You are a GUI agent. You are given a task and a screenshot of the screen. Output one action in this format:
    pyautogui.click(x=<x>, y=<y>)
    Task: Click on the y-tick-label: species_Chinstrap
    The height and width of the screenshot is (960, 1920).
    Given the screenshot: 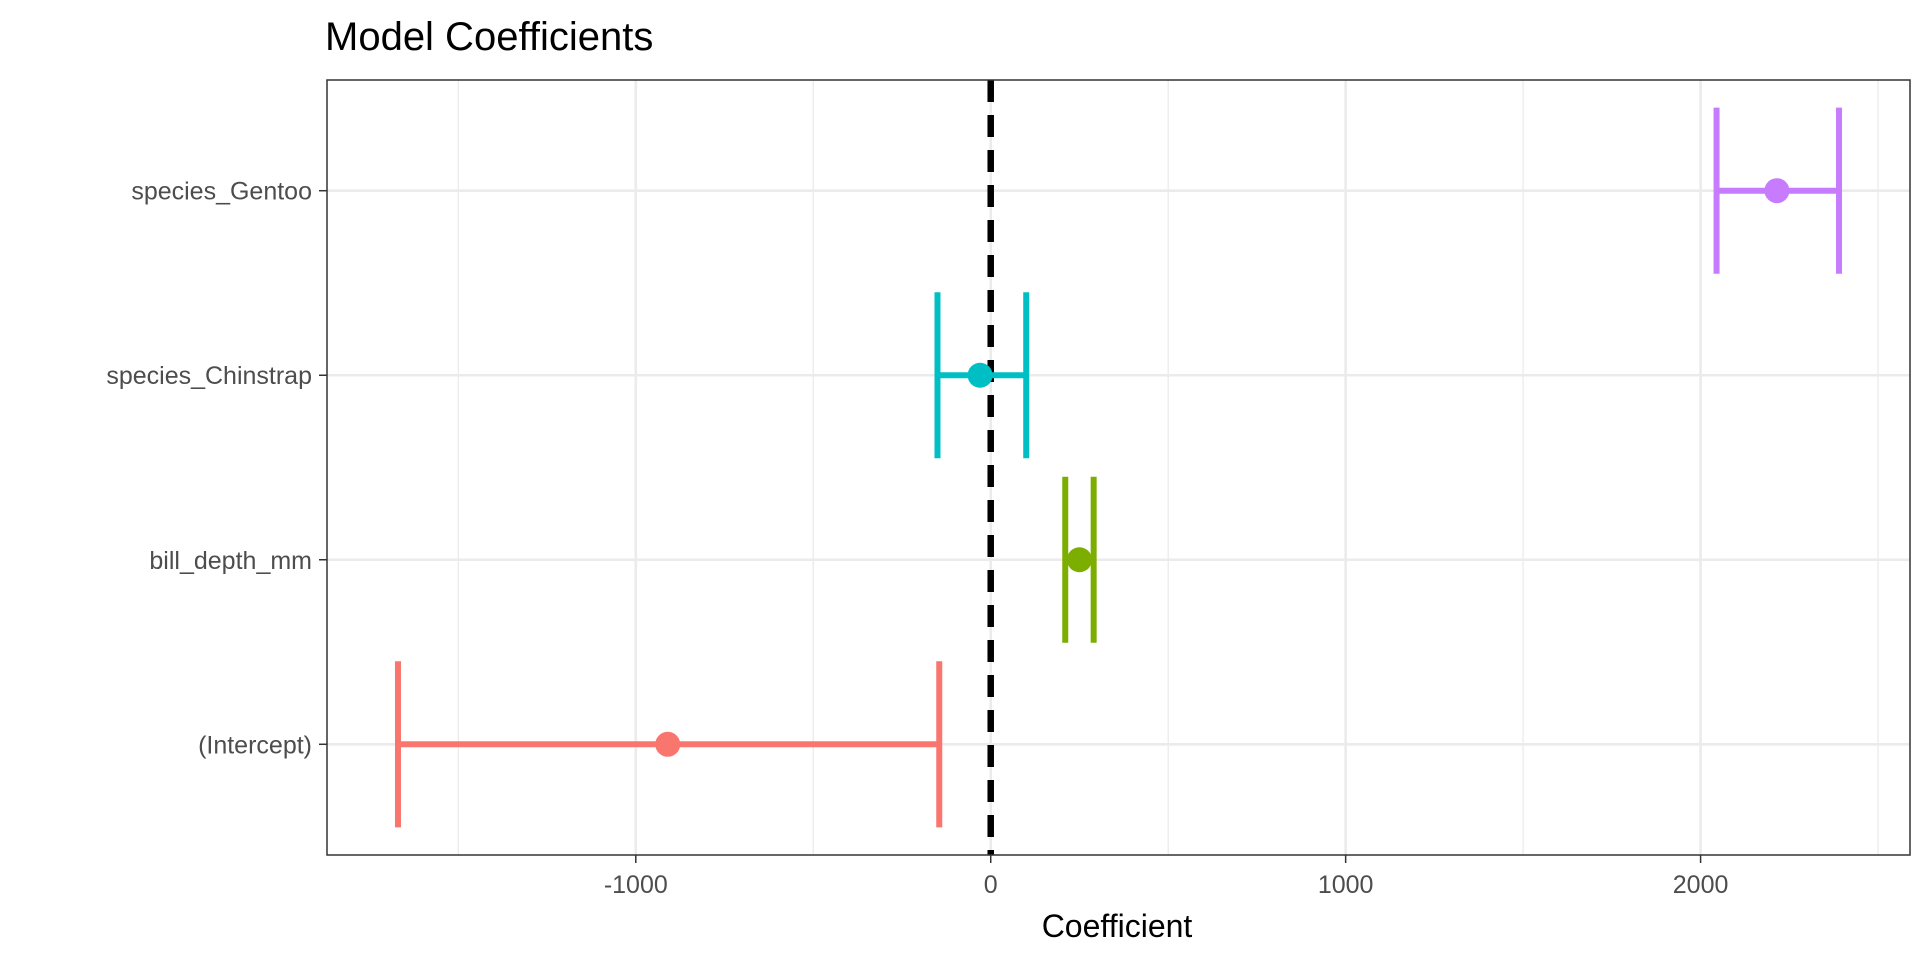 What is the action you would take?
    pyautogui.click(x=209, y=376)
    